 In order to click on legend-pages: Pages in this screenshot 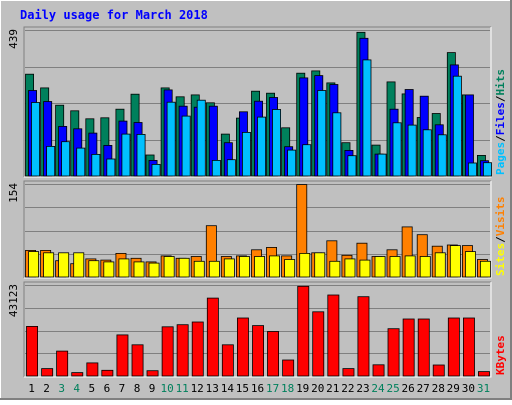, I will do `click(500, 158)`.